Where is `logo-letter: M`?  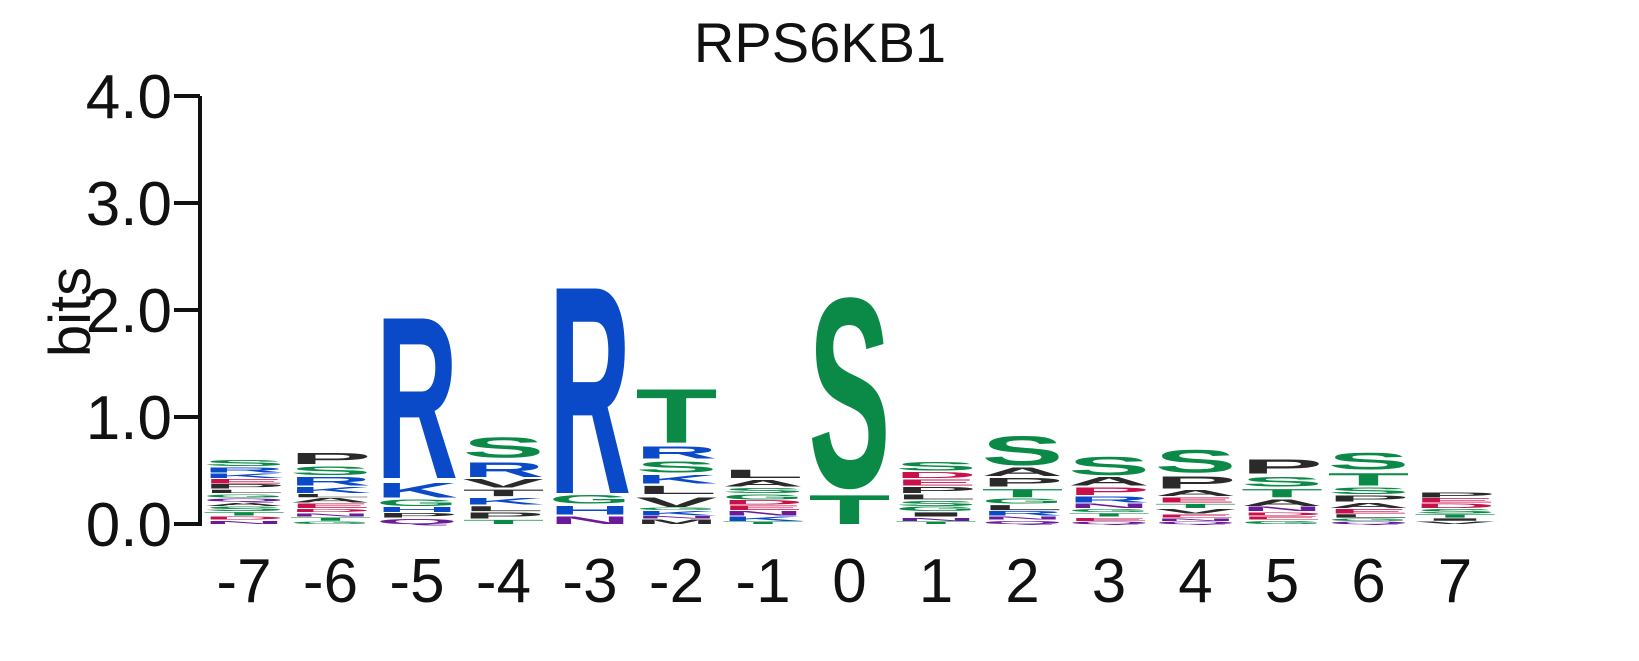
logo-letter: M is located at coordinates (677, 522).